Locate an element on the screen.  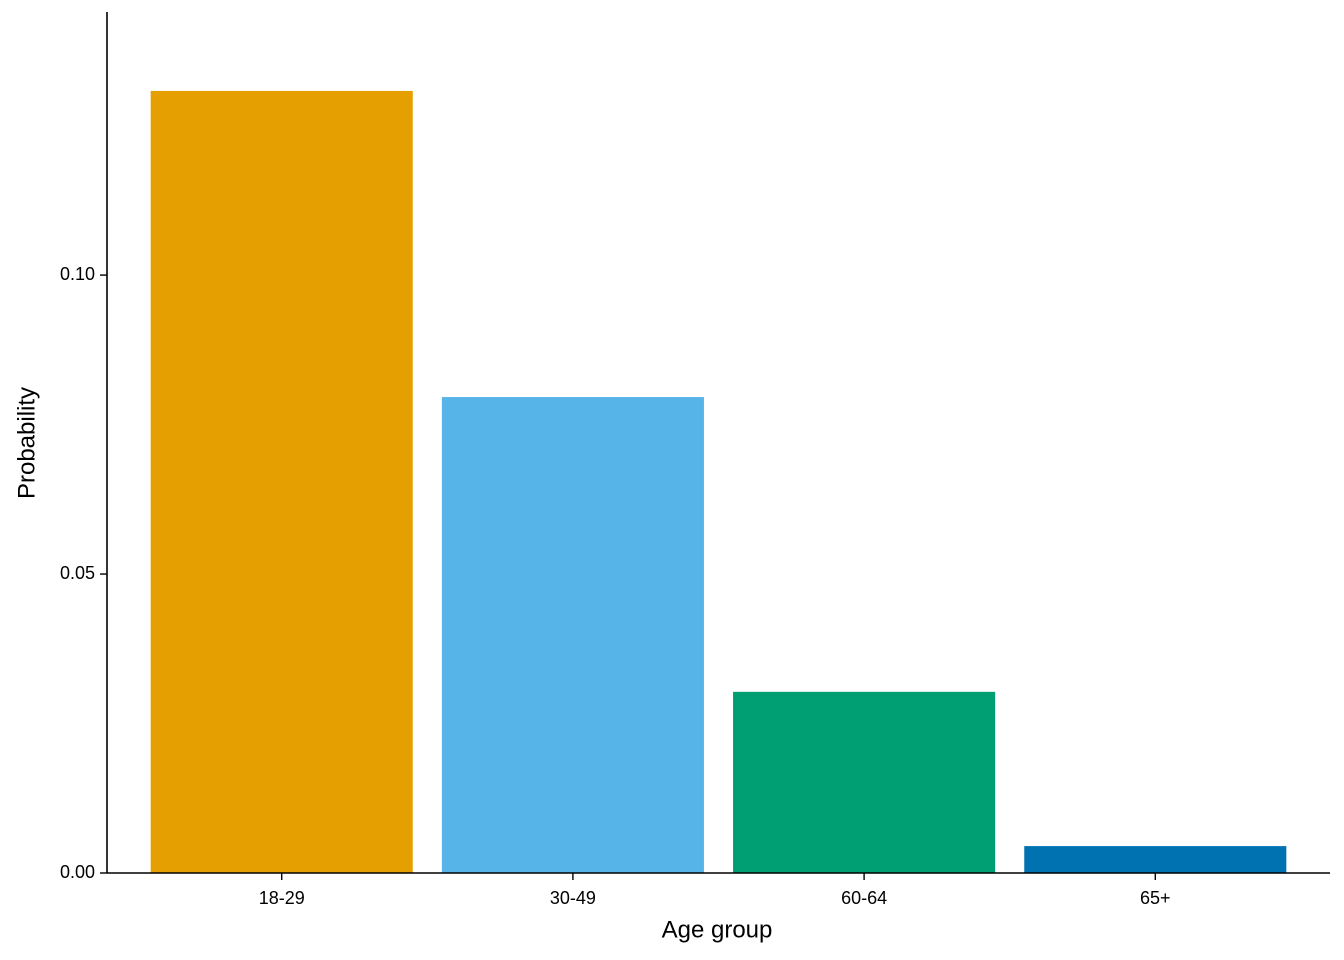
x-tick-label: 18-29 is located at coordinates (282, 898).